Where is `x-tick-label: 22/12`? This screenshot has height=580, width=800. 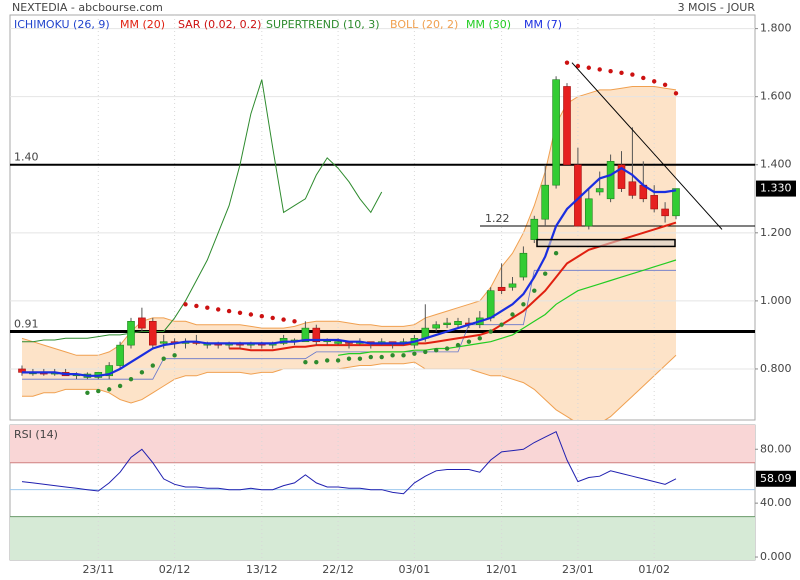 x-tick-label: 22/12 is located at coordinates (338, 569).